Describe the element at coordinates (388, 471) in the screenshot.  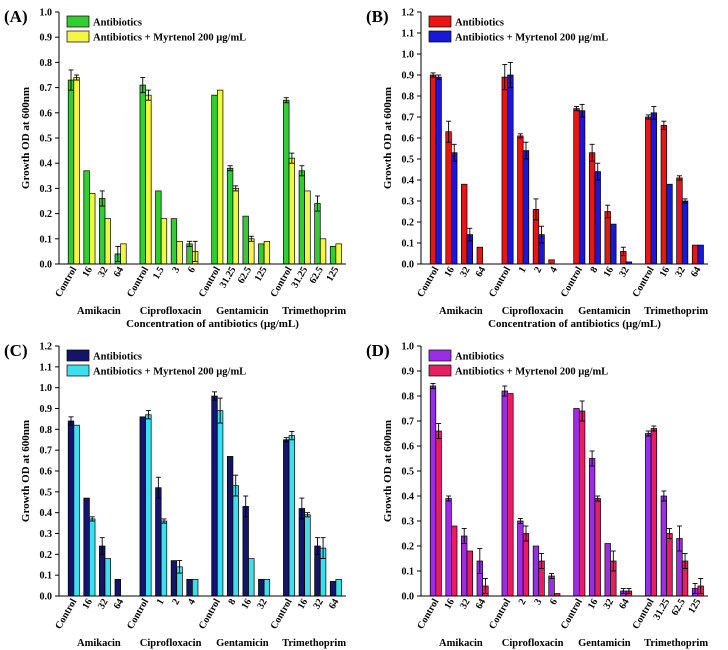
I see `y-axis-label: Growth OD at 600nm` at that location.